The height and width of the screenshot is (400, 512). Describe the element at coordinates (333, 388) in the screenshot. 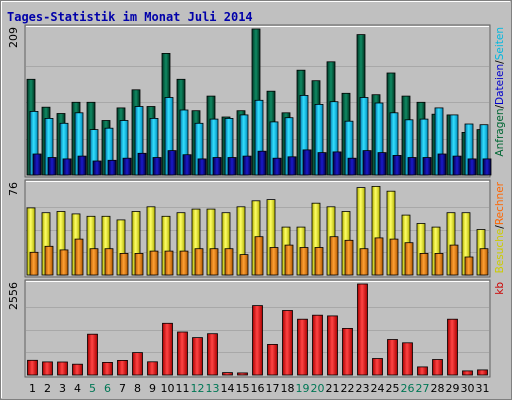

I see `x-tick-day-21: 21` at that location.